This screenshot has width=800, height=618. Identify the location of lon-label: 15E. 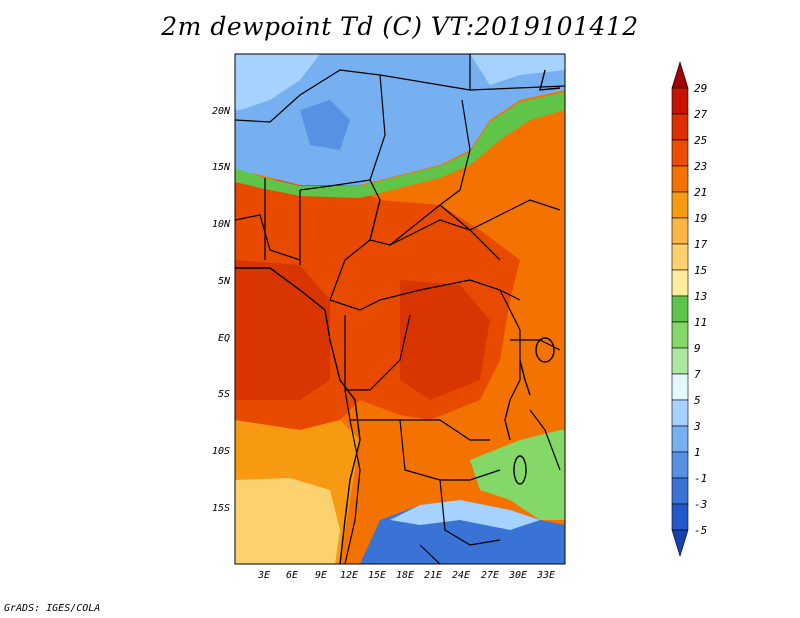
(377, 575).